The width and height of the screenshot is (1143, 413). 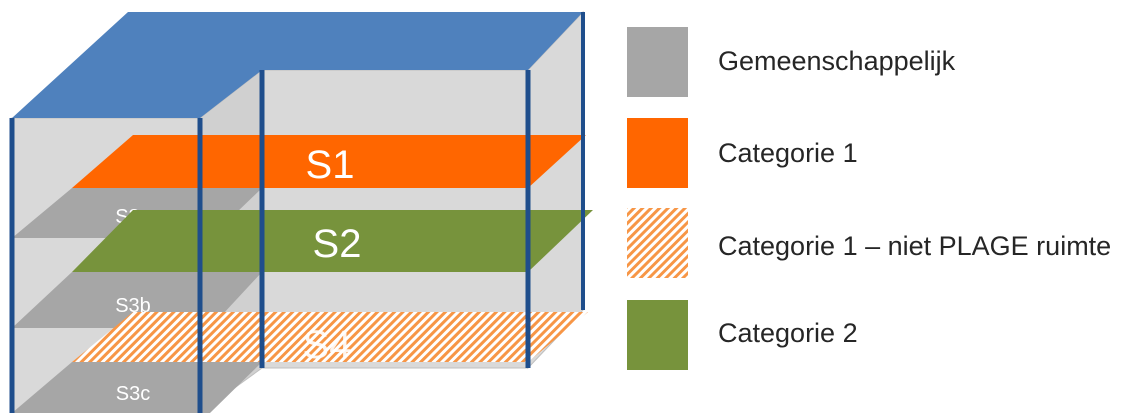 What do you see at coordinates (133, 394) in the screenshot?
I see `slab-s3c-label: S3c` at bounding box center [133, 394].